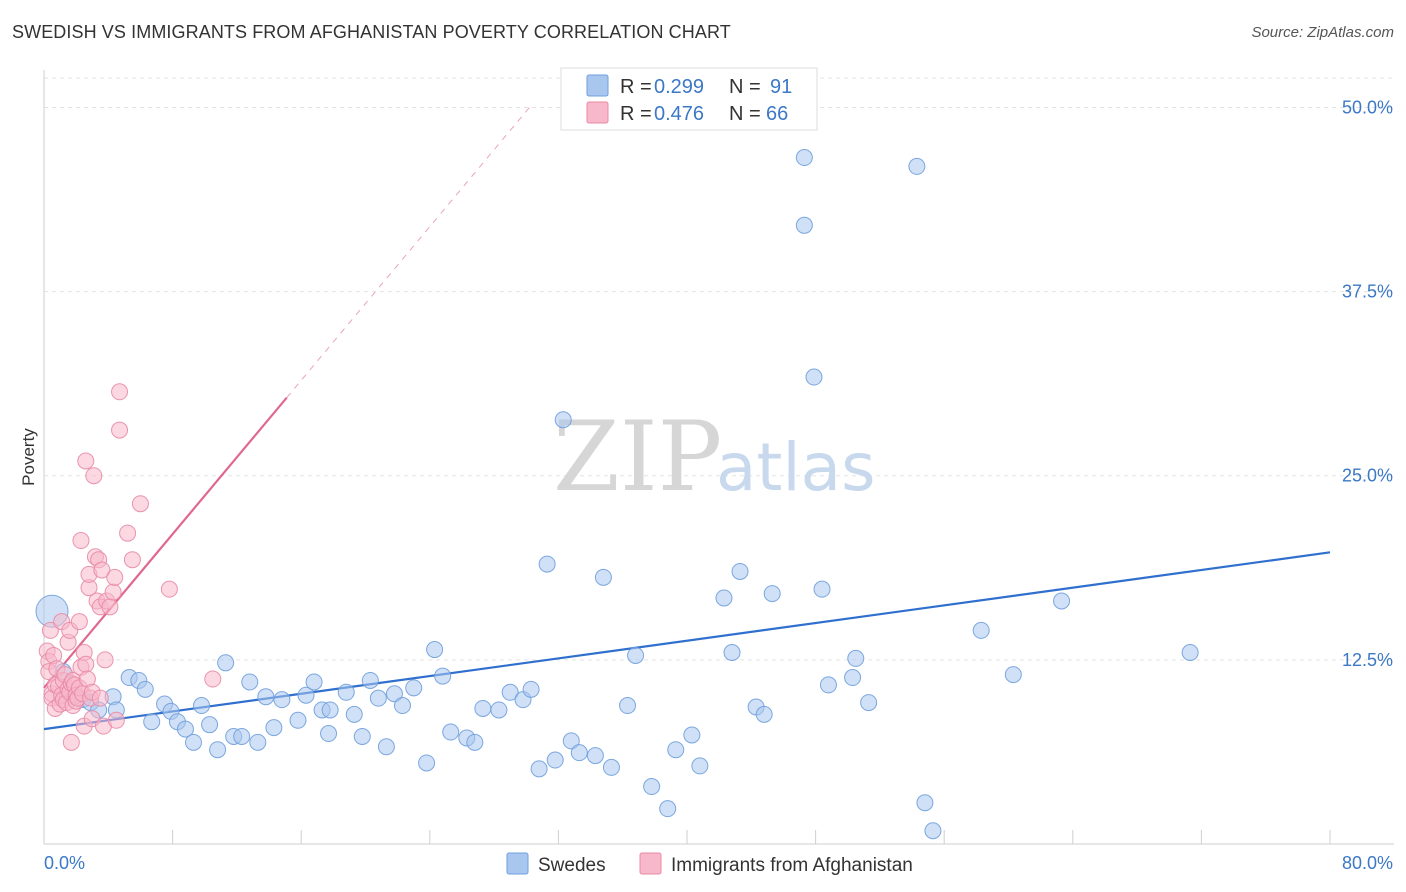 Image resolution: width=1406 pixels, height=892 pixels. What do you see at coordinates (792, 865) in the screenshot?
I see `bottom-legend-label-afghanistan: Immigrants from Afghanistan` at bounding box center [792, 865].